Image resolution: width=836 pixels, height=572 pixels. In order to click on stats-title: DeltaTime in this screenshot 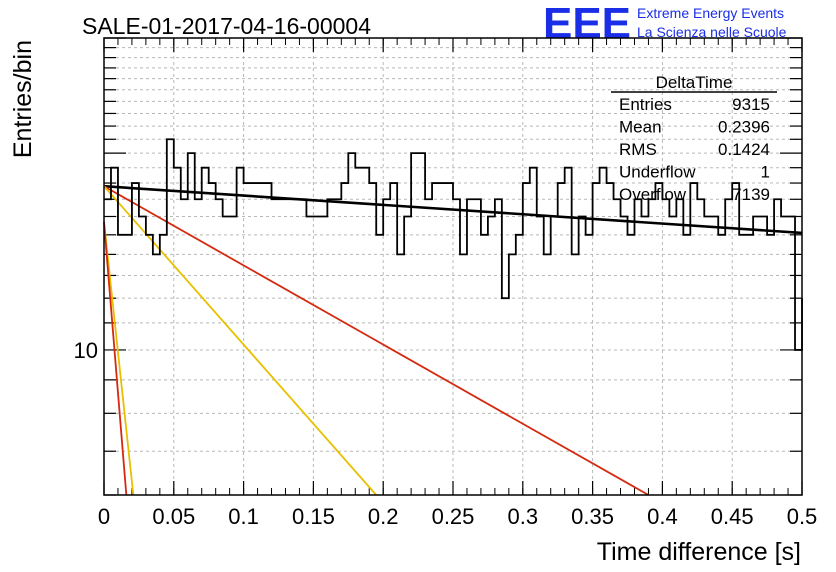, I will do `click(694, 82)`.